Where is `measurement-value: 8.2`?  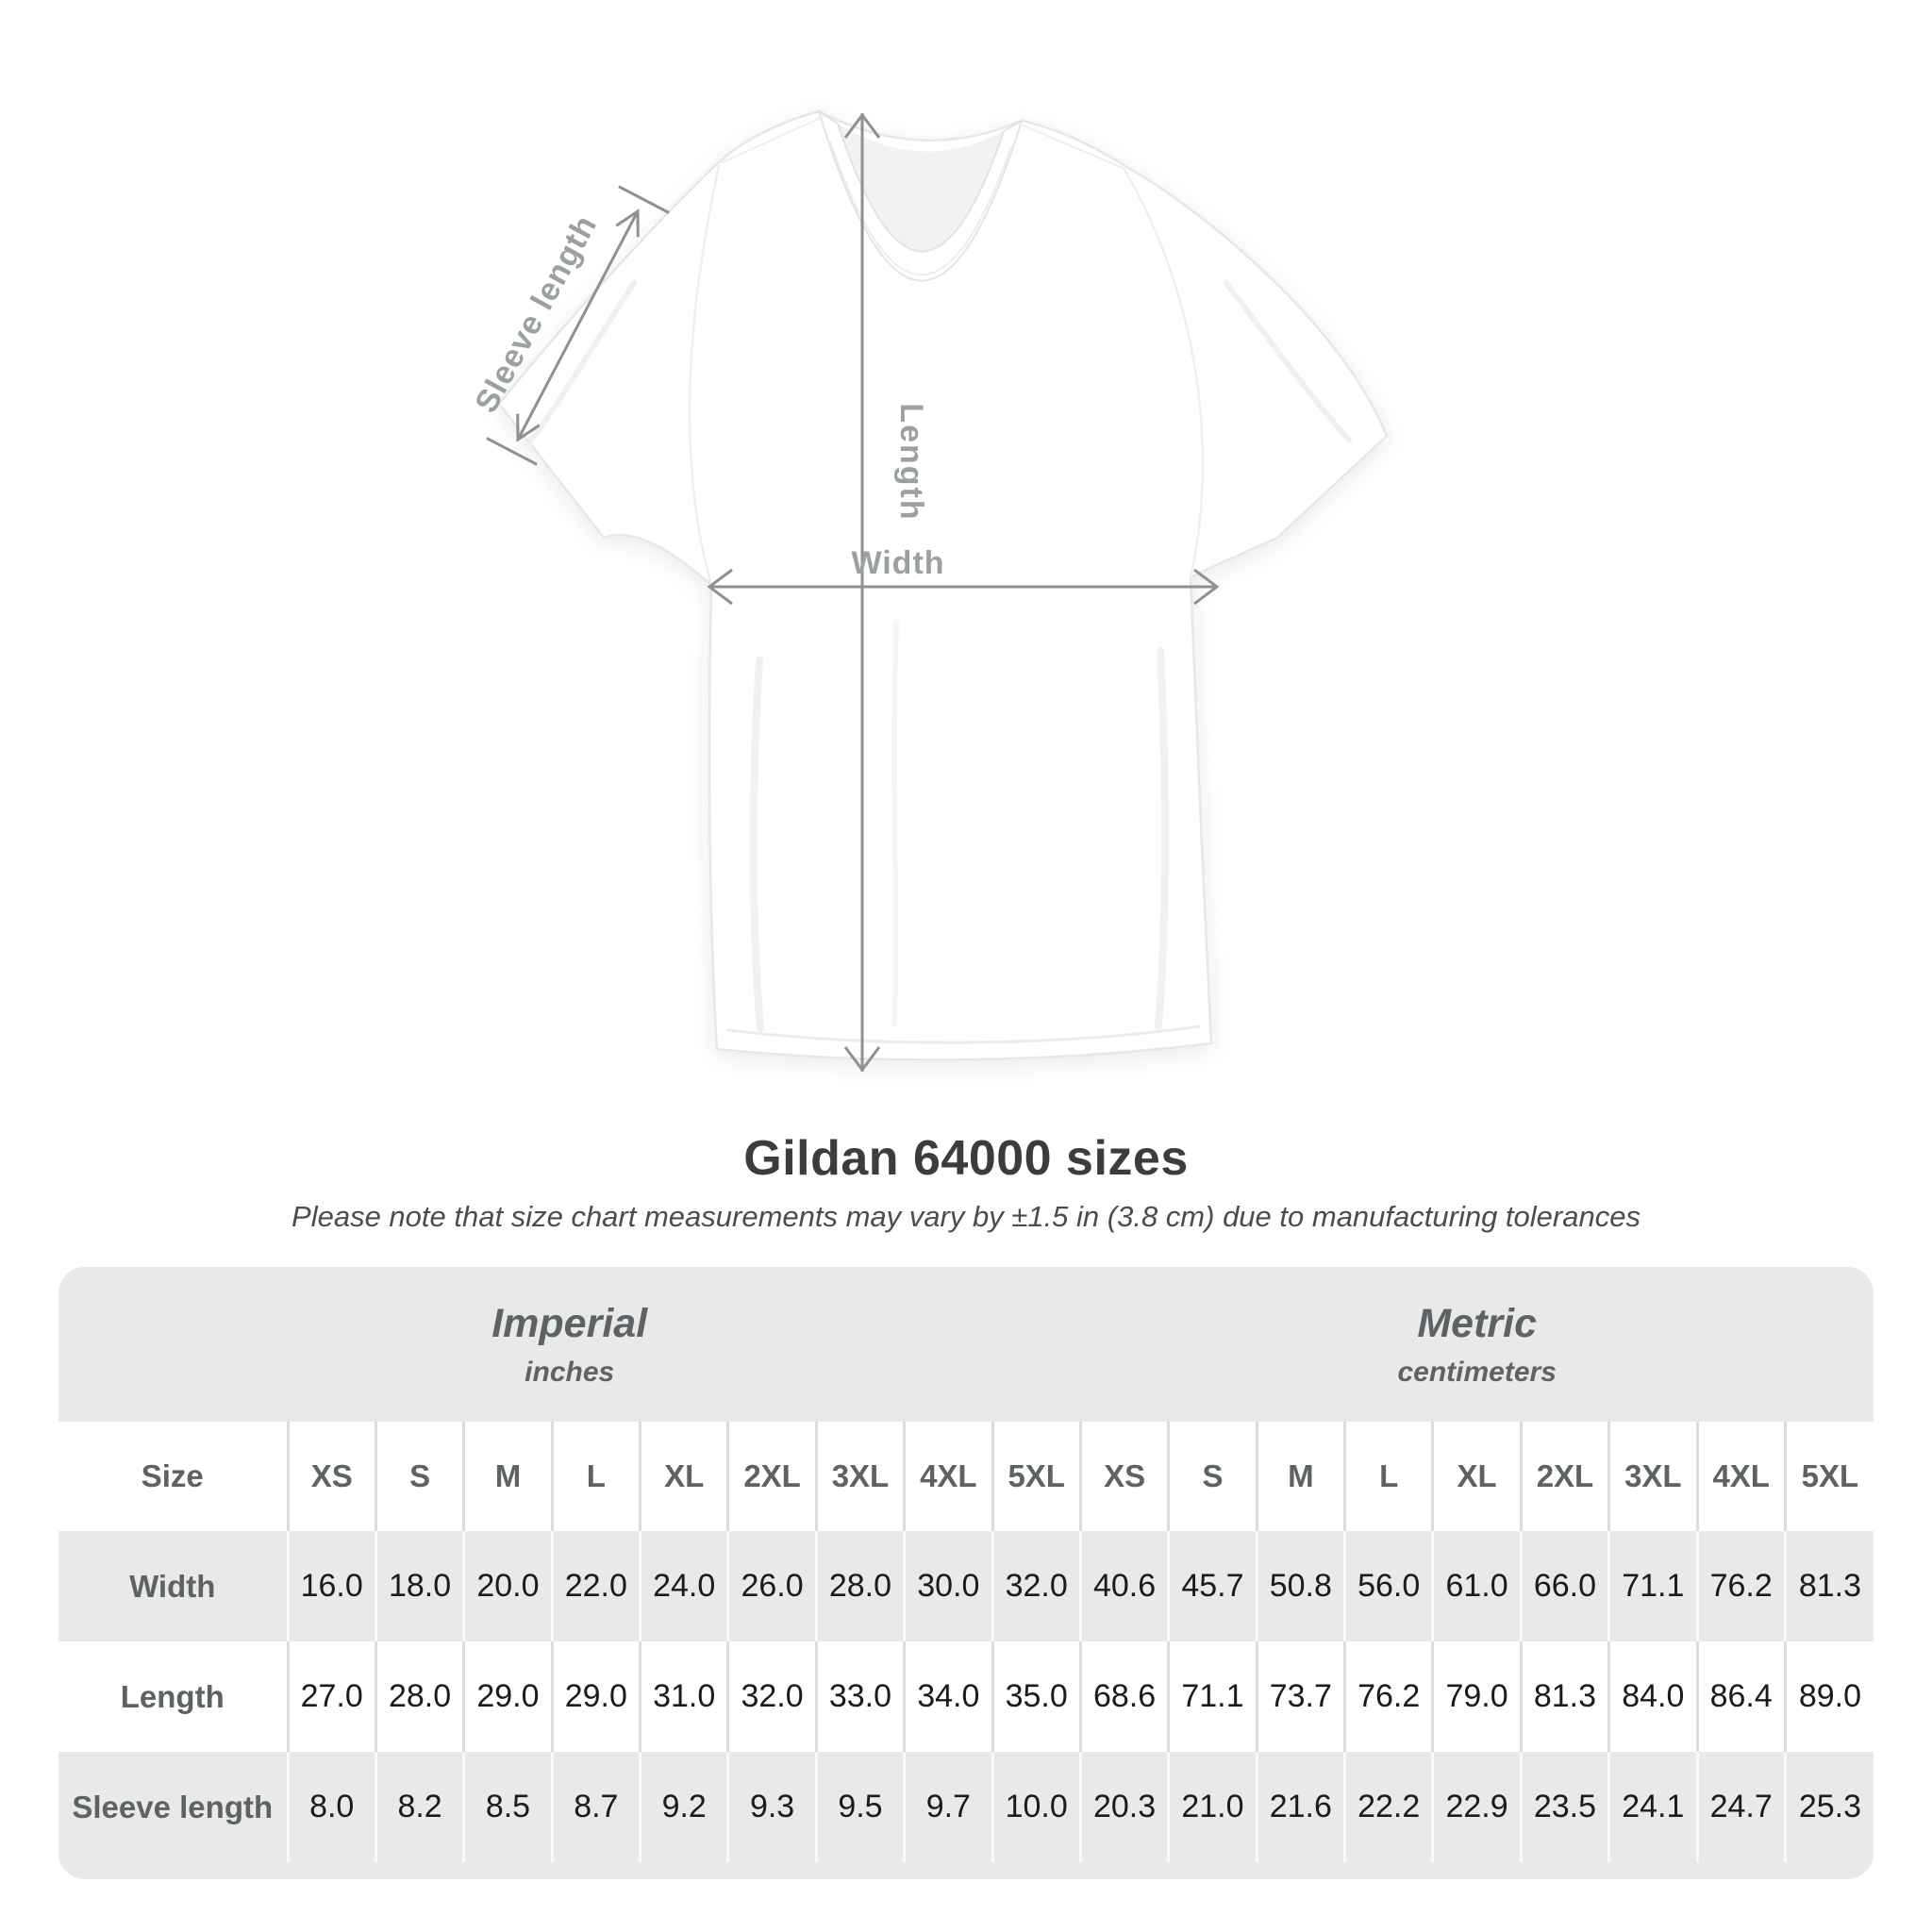
measurement-value: 8.2 is located at coordinates (419, 1807).